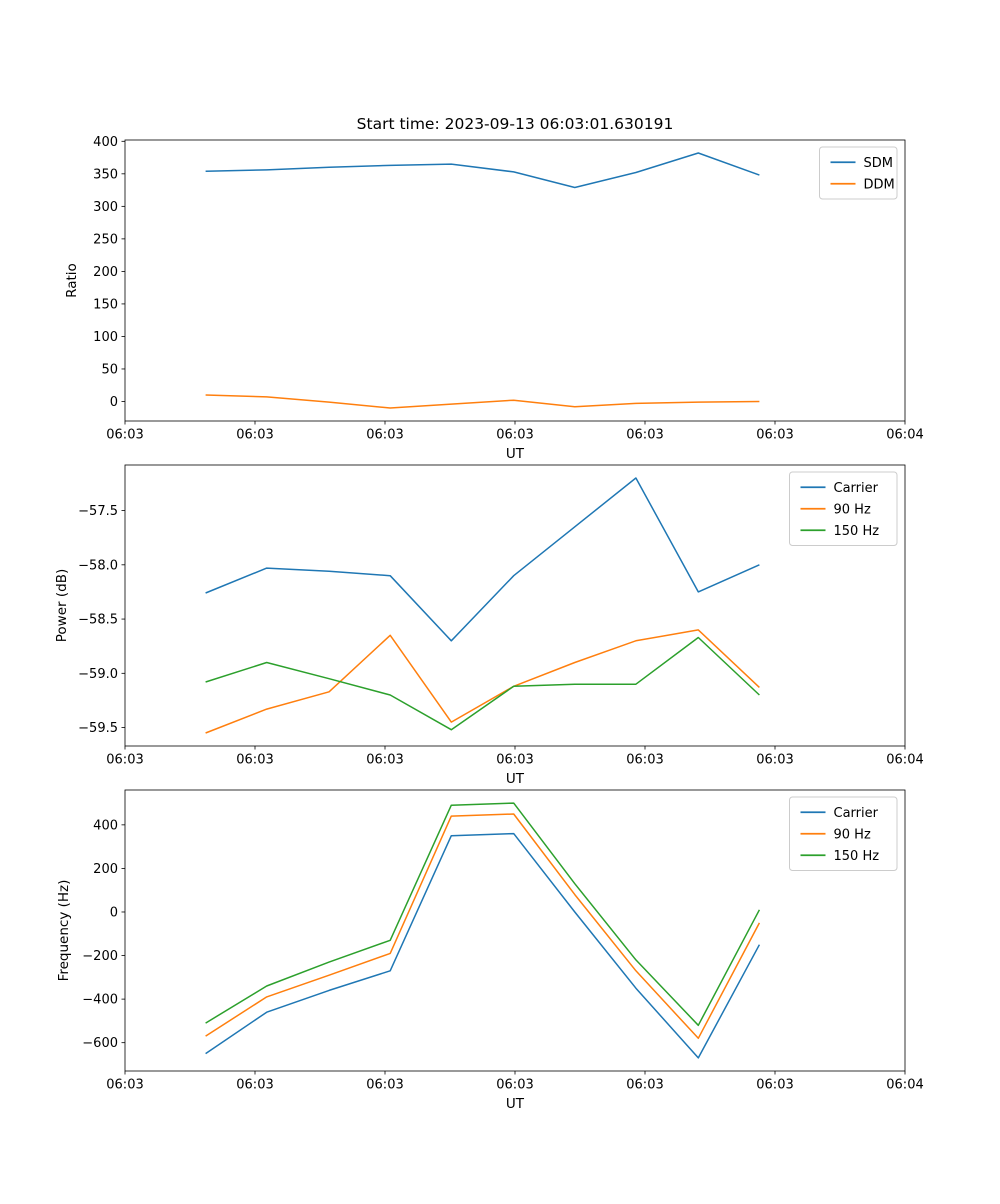  What do you see at coordinates (105, 174) in the screenshot?
I see `y-tick-label: 350` at bounding box center [105, 174].